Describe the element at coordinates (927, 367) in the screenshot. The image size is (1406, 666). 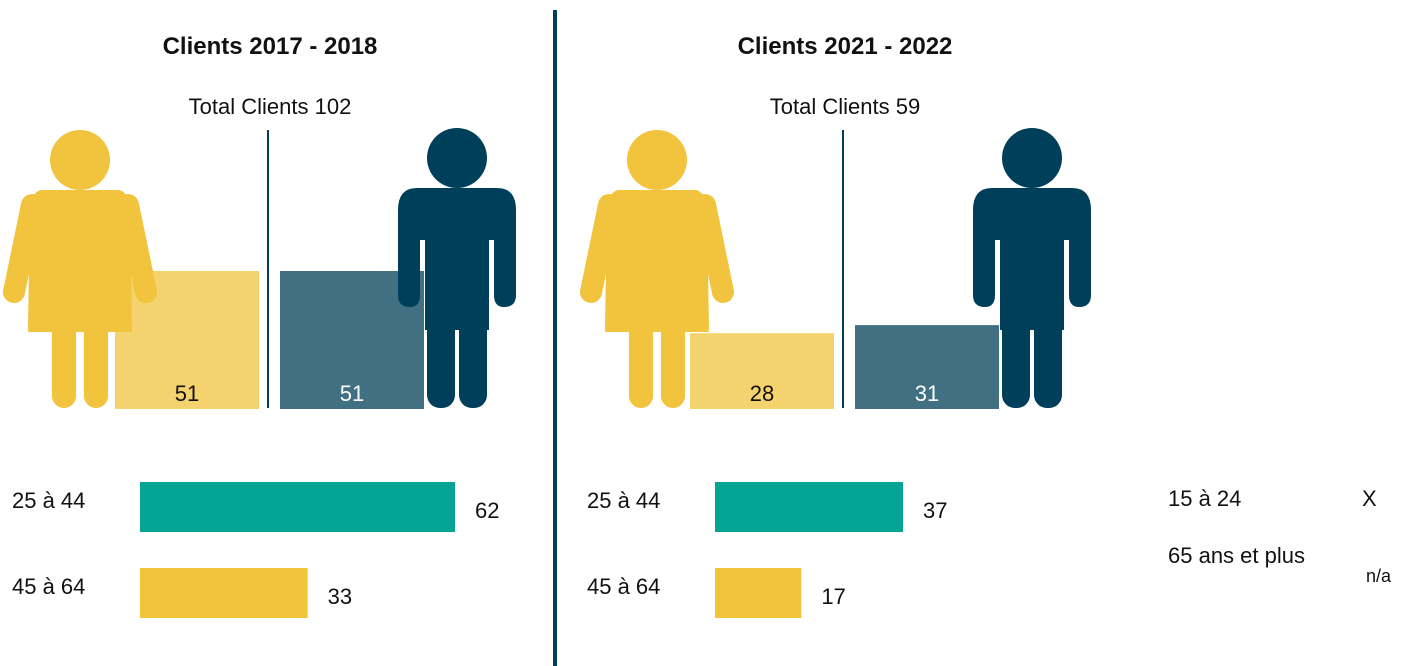
I see `men-bar` at that location.